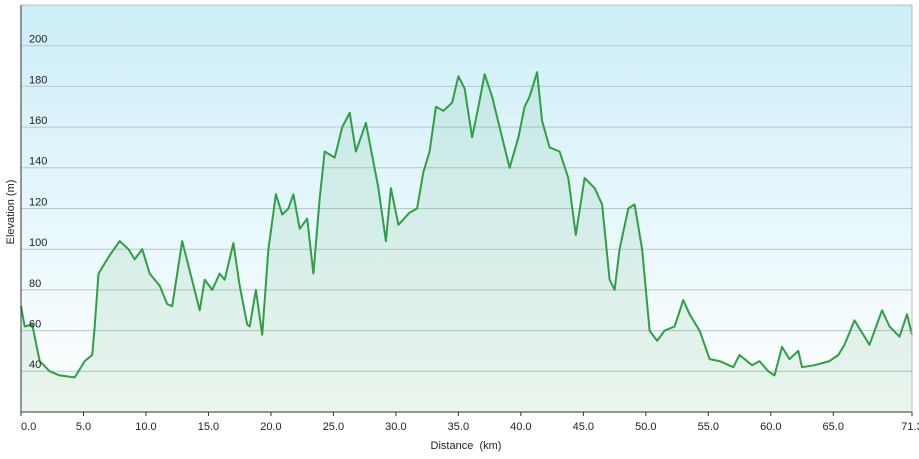  Describe the element at coordinates (770, 427) in the screenshot. I see `x-tick-label: 60.0` at that location.